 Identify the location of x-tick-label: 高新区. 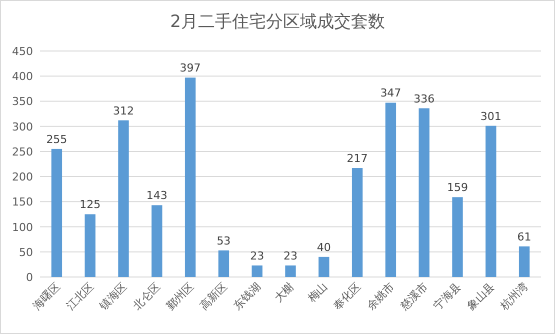
(213, 296).